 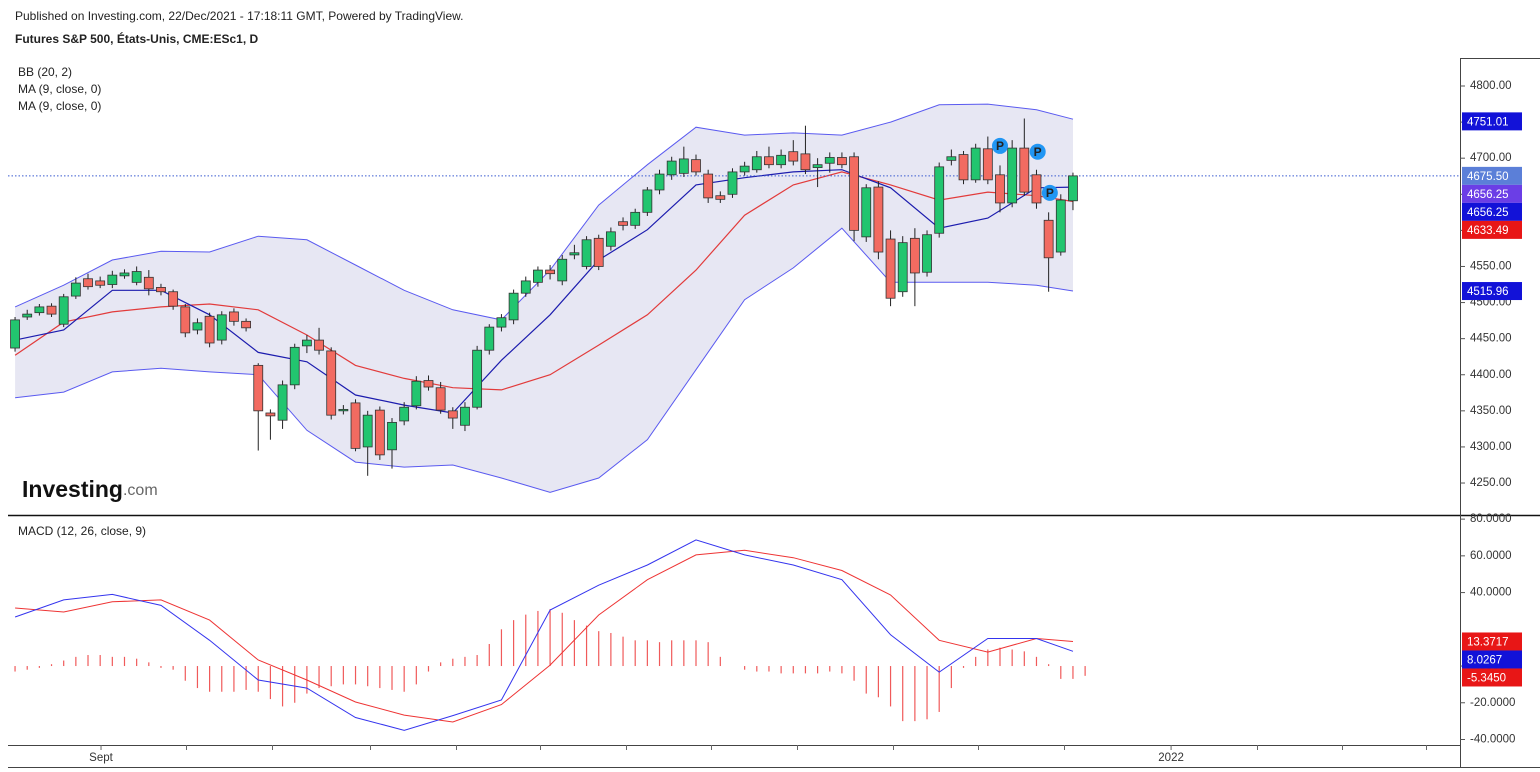 What do you see at coordinates (72, 489) in the screenshot?
I see `watermark-brand: Investing` at bounding box center [72, 489].